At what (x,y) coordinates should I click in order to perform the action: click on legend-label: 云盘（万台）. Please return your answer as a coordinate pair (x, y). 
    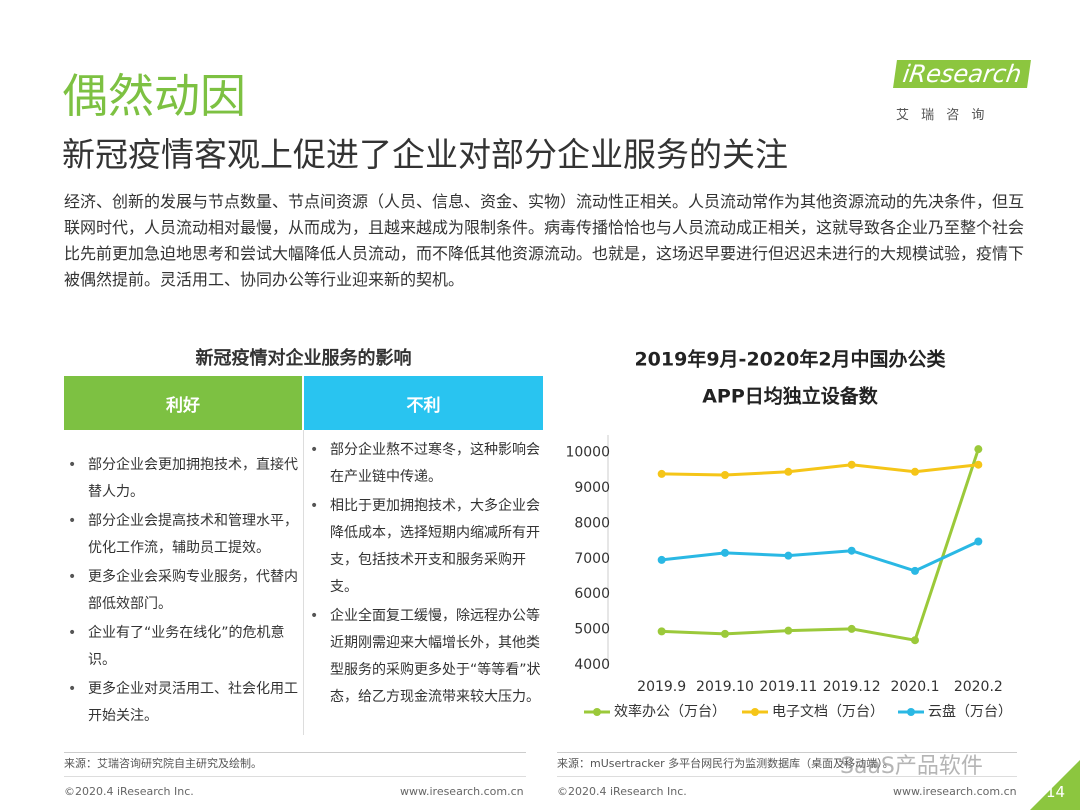
    Looking at the image, I should click on (970, 711).